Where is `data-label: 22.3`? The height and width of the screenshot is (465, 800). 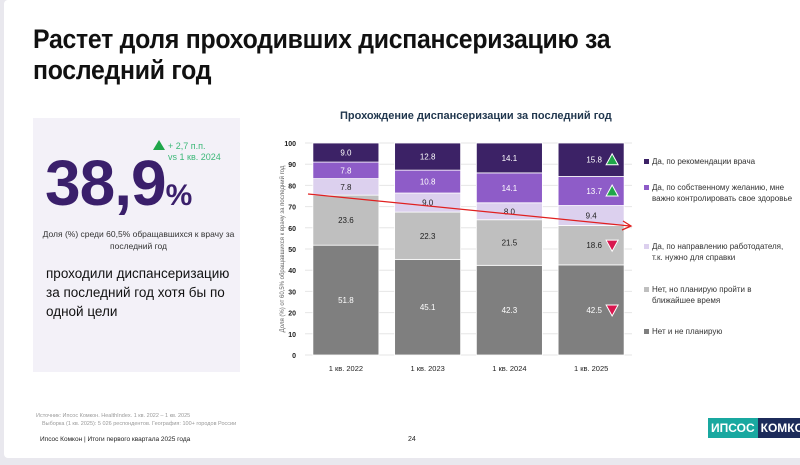 data-label: 22.3 is located at coordinates (428, 236).